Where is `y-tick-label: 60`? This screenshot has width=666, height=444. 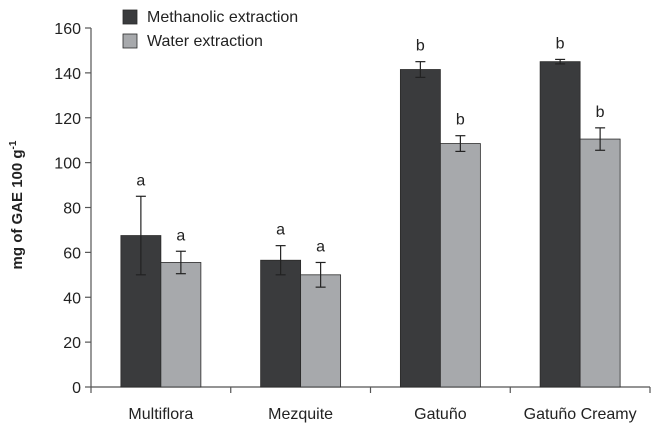
y-tick-label: 60 is located at coordinates (72, 253).